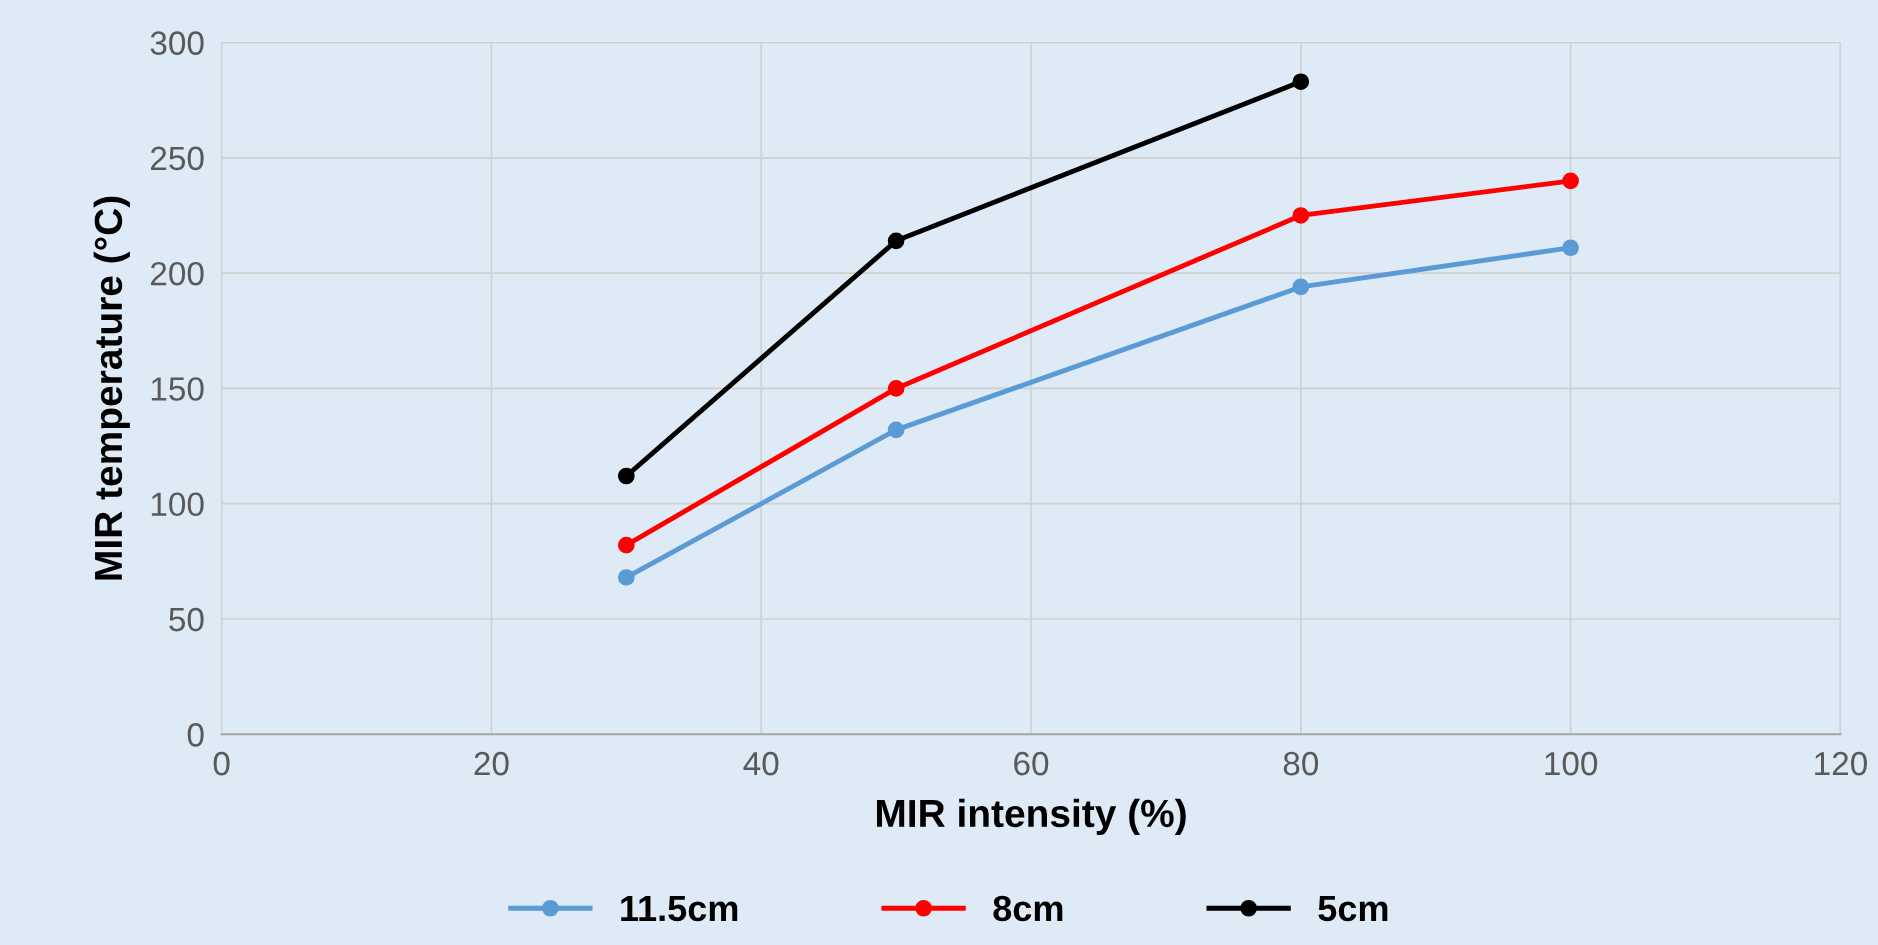 The height and width of the screenshot is (945, 1878). I want to click on y-tick-label: 100, so click(177, 504).